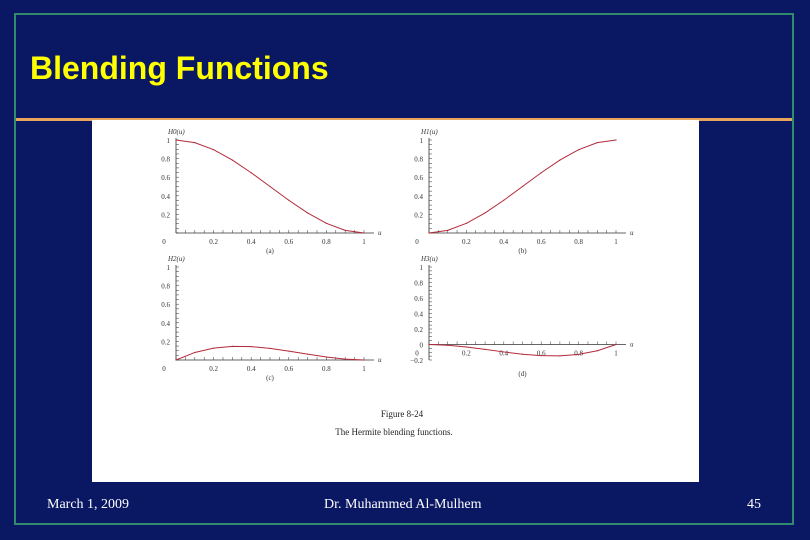  Describe the element at coordinates (271, 318) in the screenshot. I see `panel-c: 0.20.40.60.810 0.2 0.4 0.6 0.8 1H2(u)u(c)` at that location.